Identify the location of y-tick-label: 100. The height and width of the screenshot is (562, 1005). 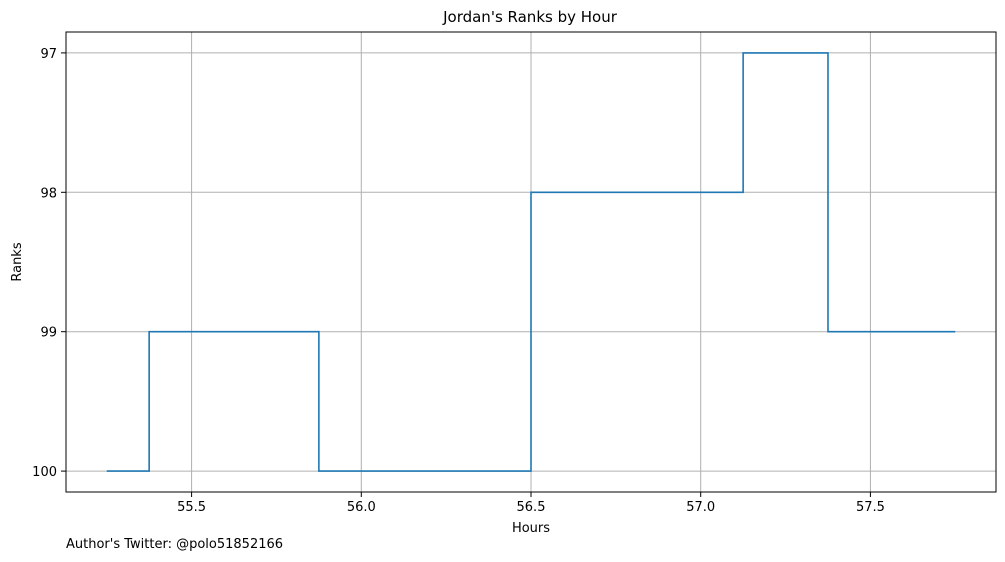
(44, 472).